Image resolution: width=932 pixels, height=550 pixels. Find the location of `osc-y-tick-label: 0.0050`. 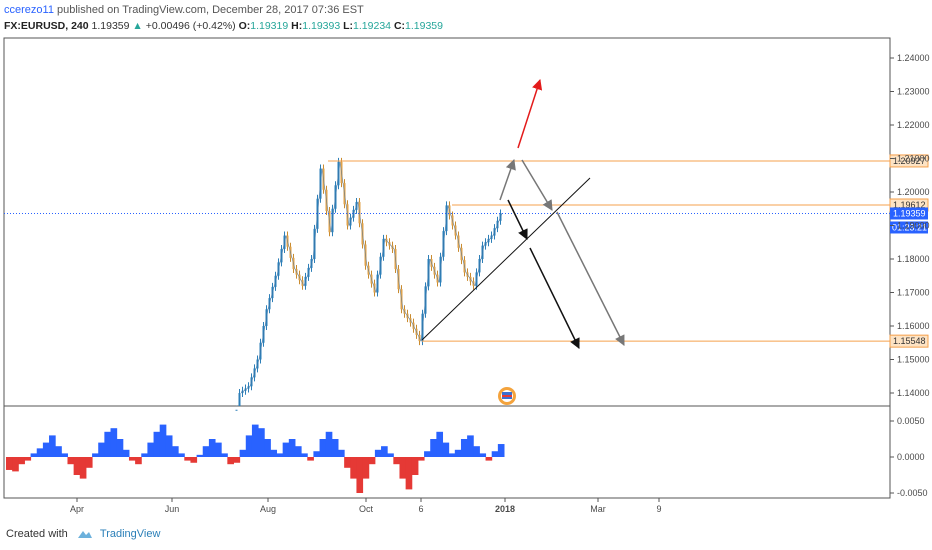

osc-y-tick-label: 0.0050 is located at coordinates (911, 421).